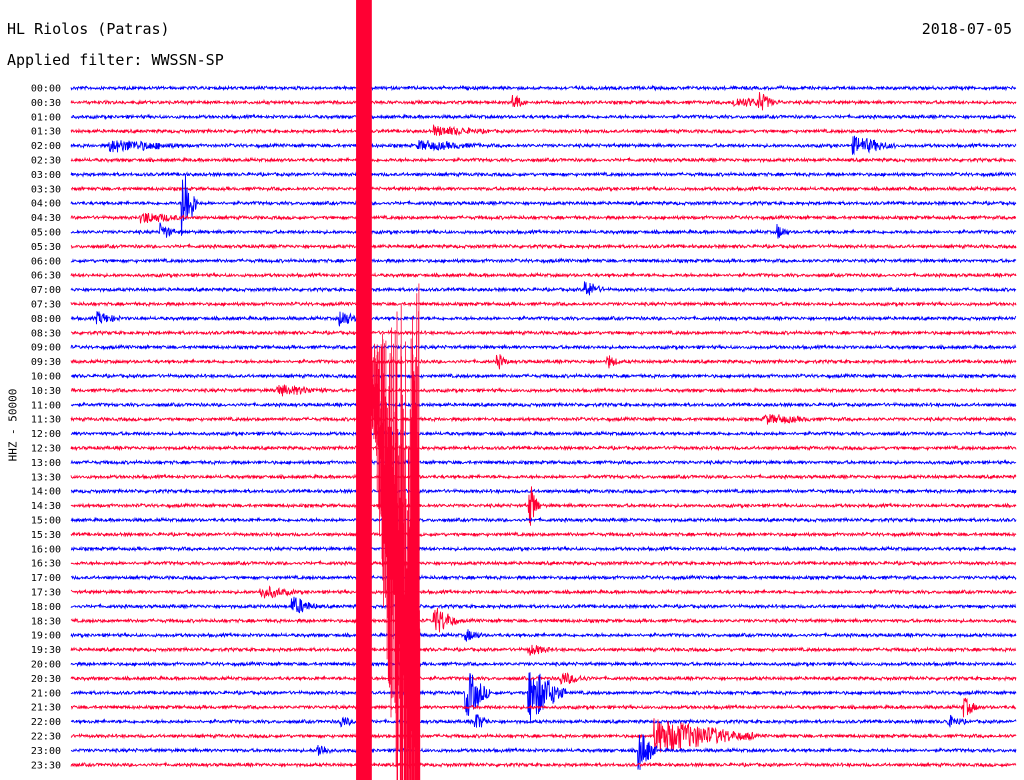 The image size is (1024, 780). What do you see at coordinates (46, 434) in the screenshot?
I see `time-label: 12:00` at bounding box center [46, 434].